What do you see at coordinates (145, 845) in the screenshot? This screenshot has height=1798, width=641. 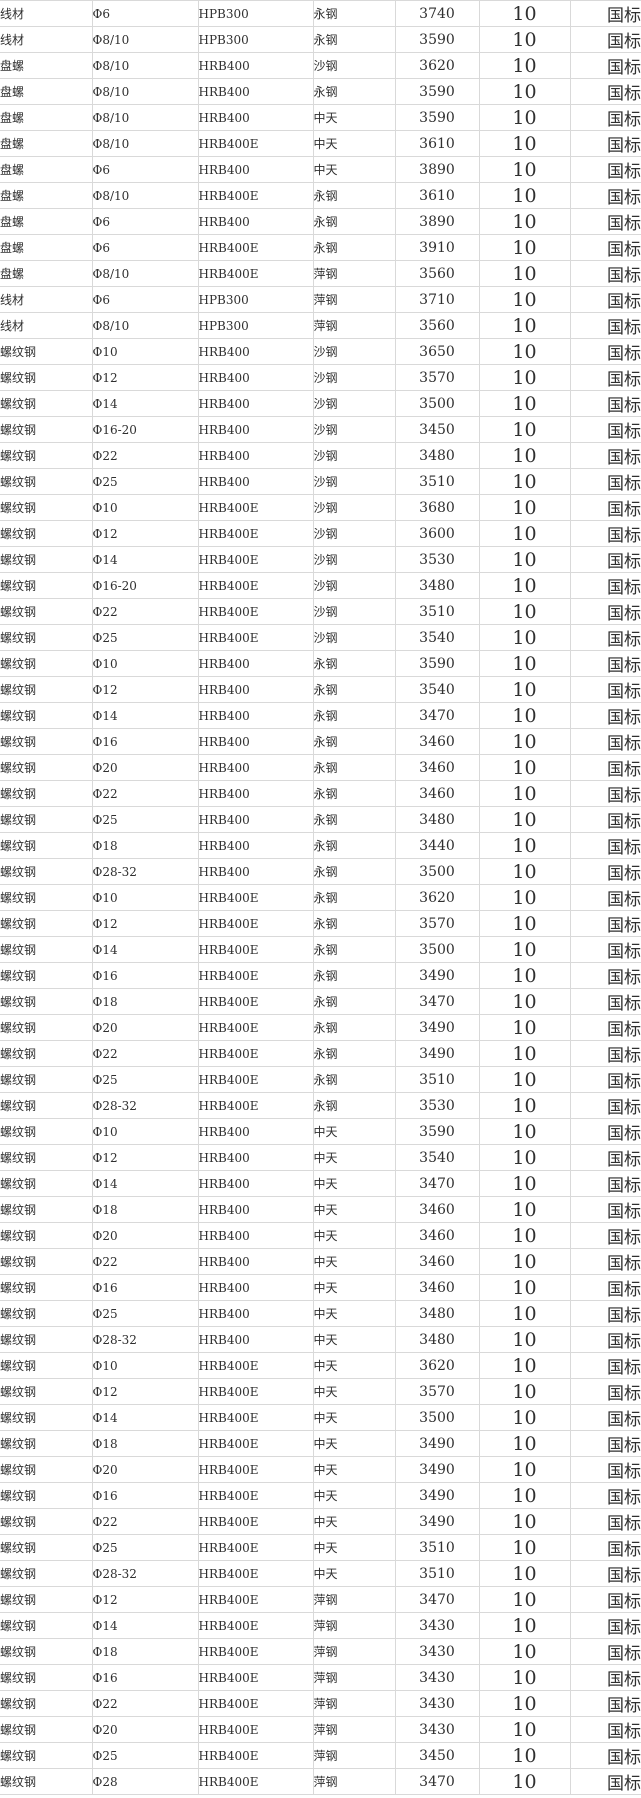 I see `cell-spec: Φ18` at bounding box center [145, 845].